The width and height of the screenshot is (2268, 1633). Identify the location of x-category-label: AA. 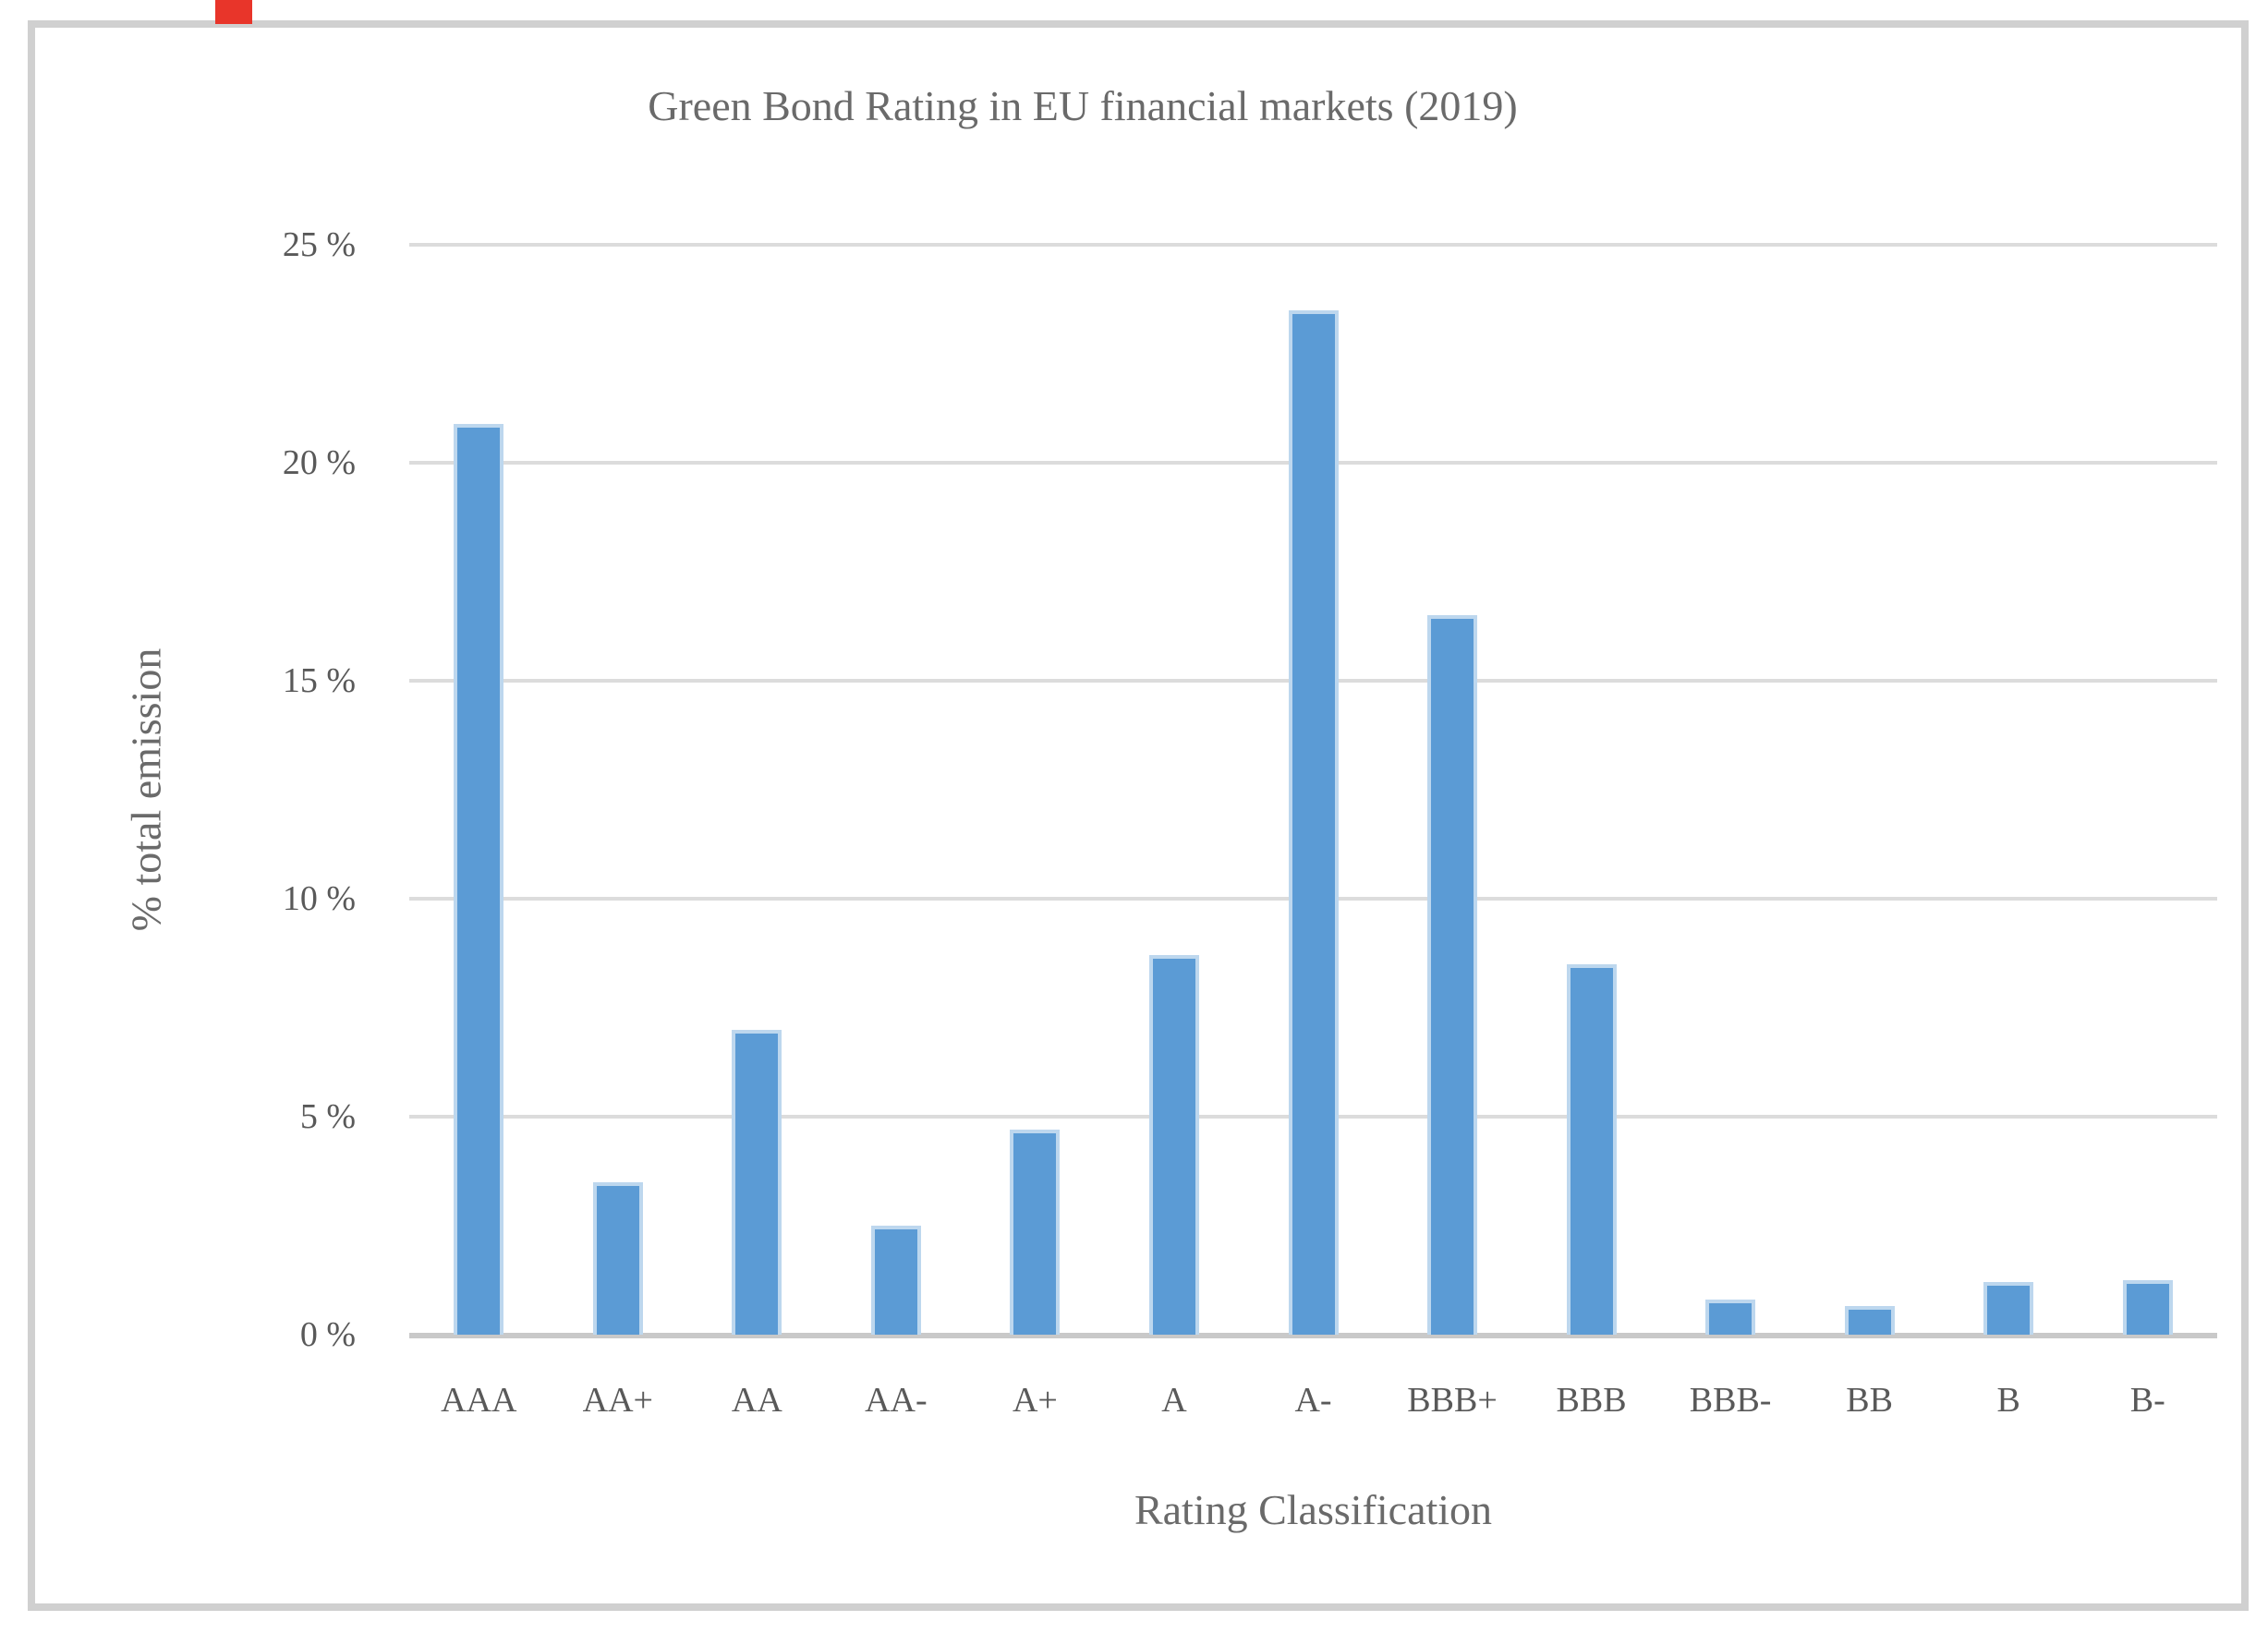
(756, 1400).